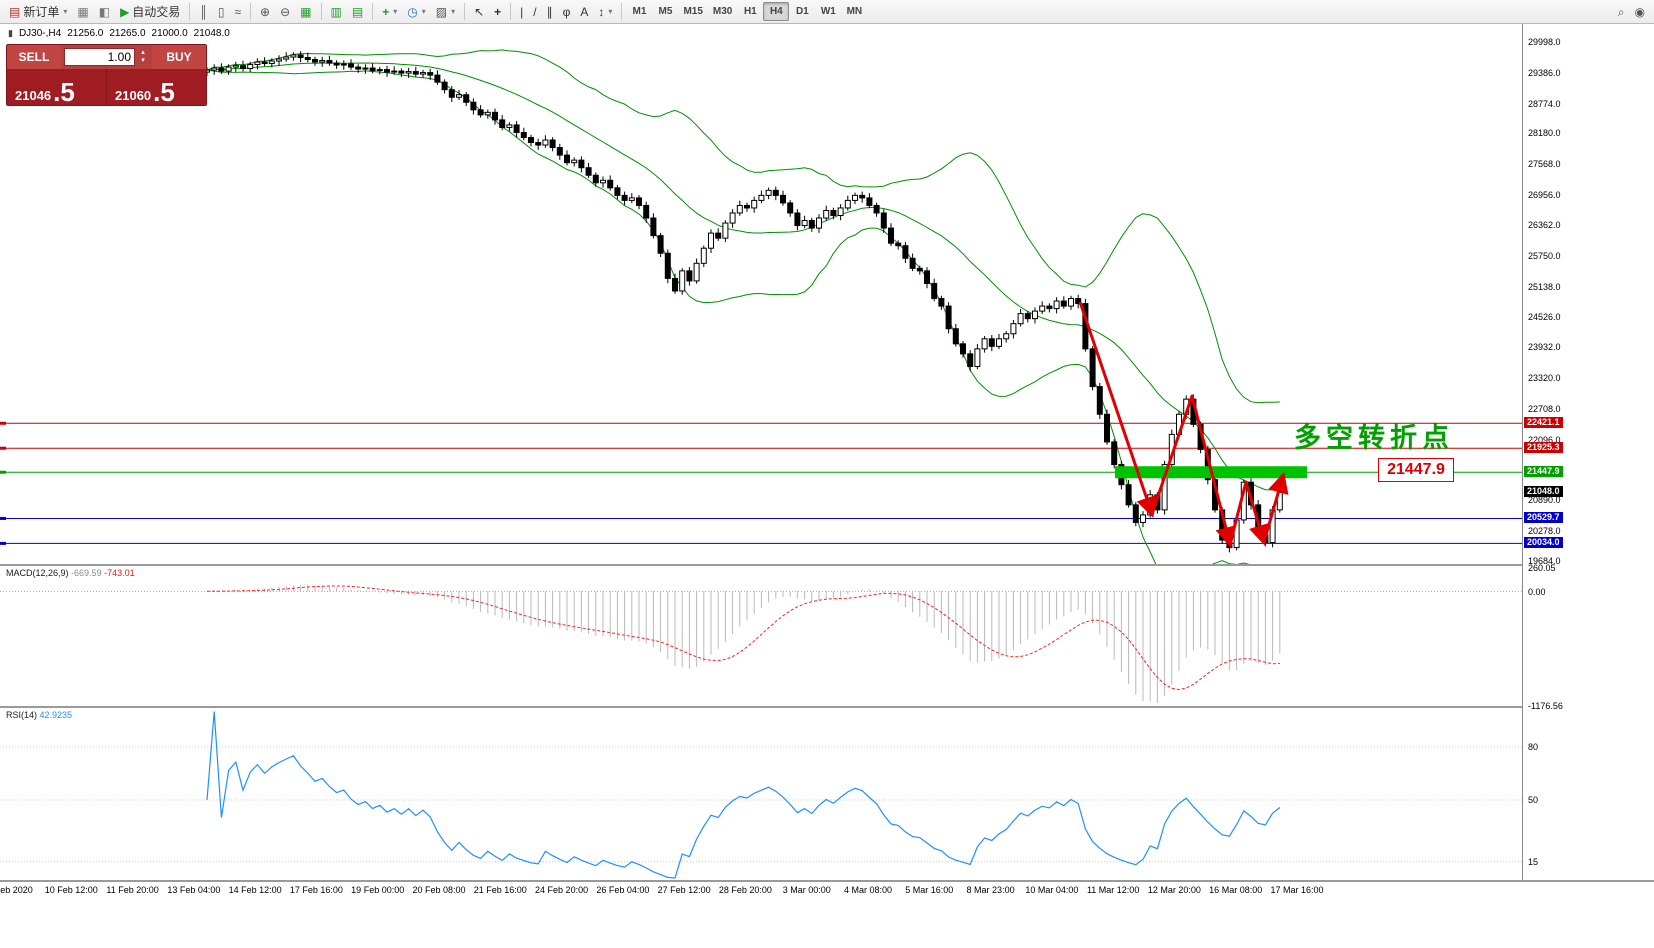 Image resolution: width=1654 pixels, height=948 pixels. I want to click on time-label: 19 Feb 00:00, so click(378, 890).